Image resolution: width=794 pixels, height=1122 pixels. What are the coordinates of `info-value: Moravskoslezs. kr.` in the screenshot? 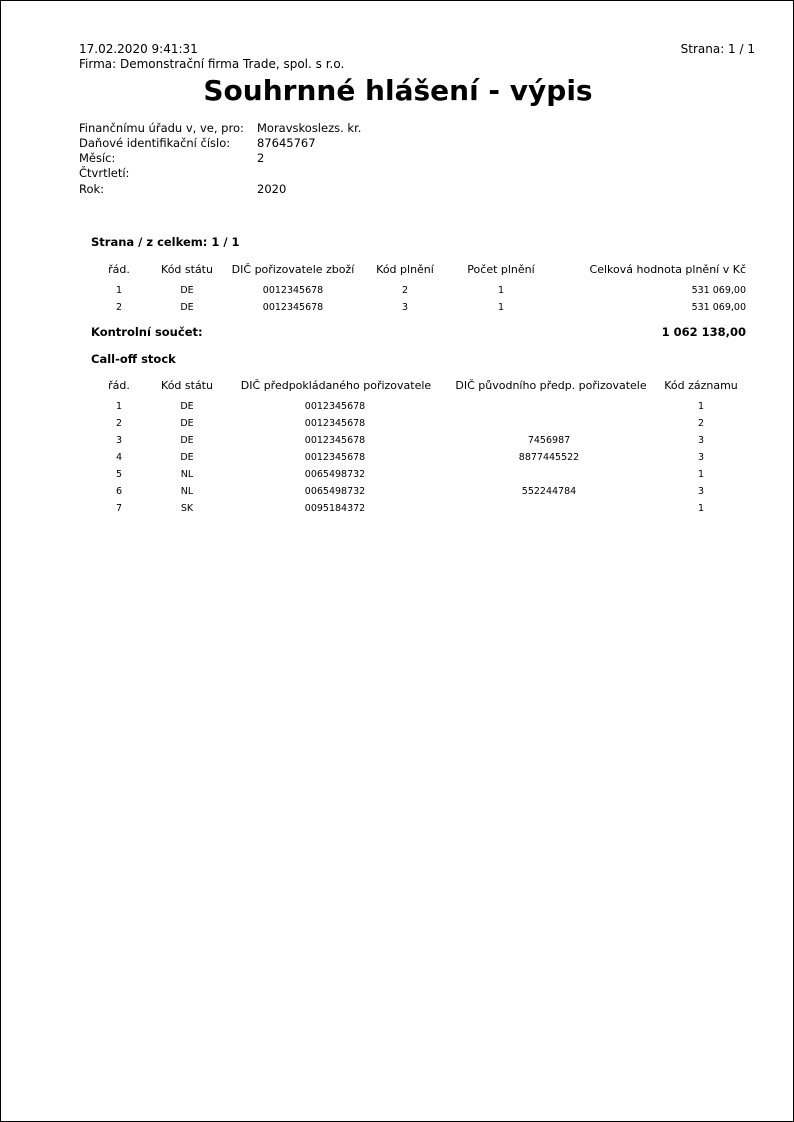 It's located at (309, 128).